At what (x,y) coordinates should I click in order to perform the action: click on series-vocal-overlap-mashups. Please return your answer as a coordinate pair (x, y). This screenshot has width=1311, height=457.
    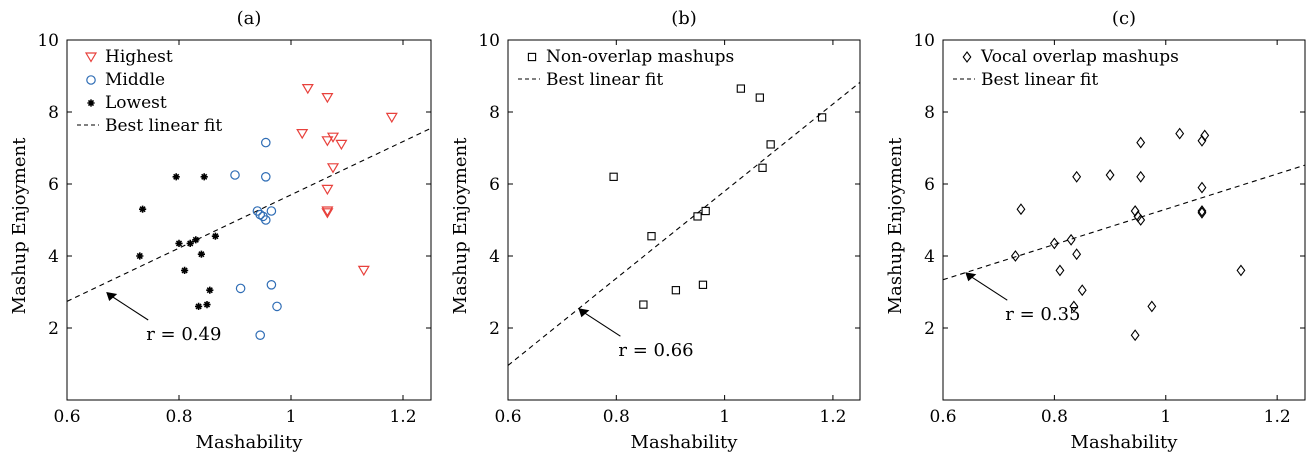
    Looking at the image, I should click on (1128, 234).